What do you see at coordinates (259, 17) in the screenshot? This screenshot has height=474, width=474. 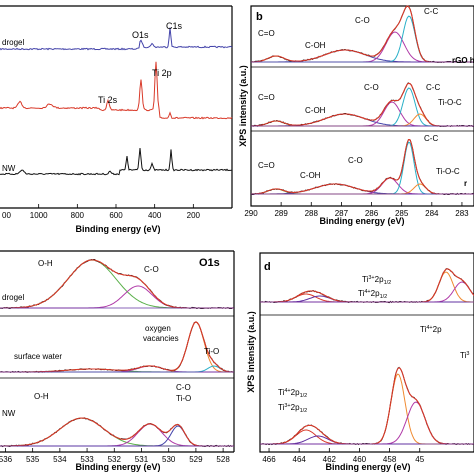 I see `panel-b-label: b` at bounding box center [259, 17].